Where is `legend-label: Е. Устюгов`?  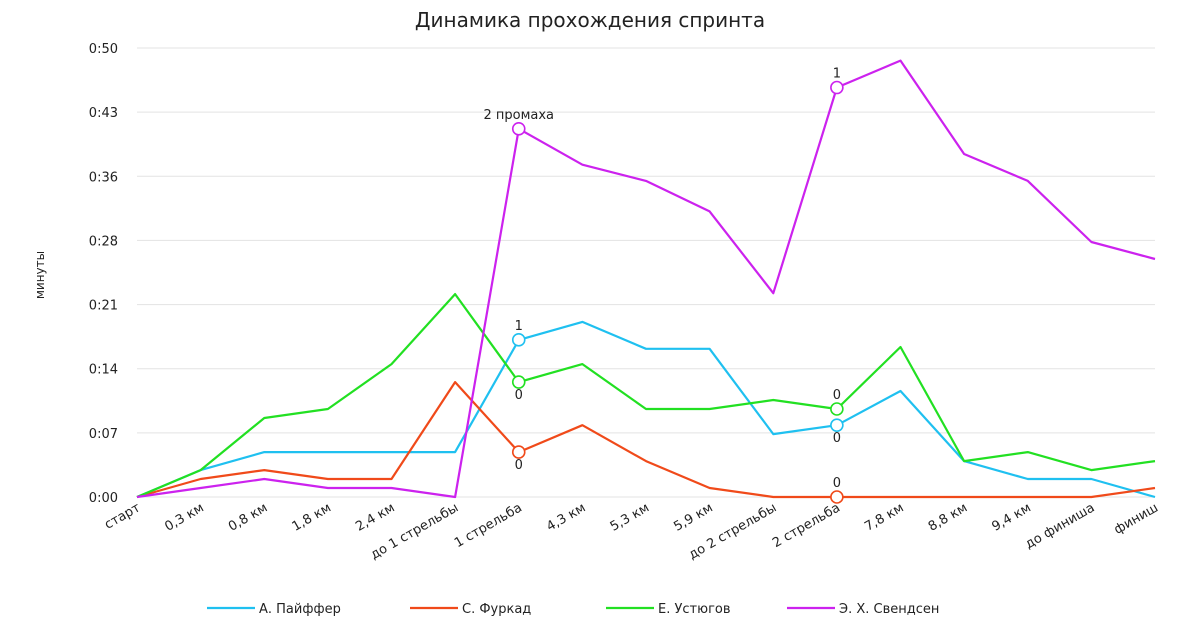
legend-label: Е. Устюгов is located at coordinates (694, 609).